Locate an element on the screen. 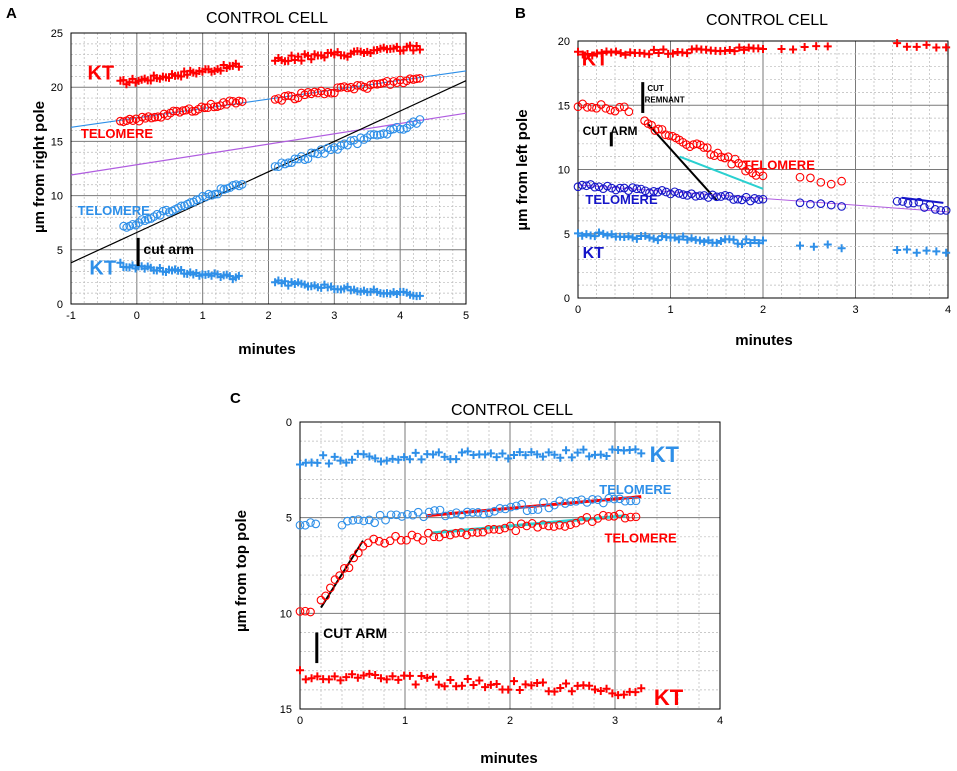 Image resolution: width=957 pixels, height=771 pixels. x-tick-label: 3 is located at coordinates (855, 310).